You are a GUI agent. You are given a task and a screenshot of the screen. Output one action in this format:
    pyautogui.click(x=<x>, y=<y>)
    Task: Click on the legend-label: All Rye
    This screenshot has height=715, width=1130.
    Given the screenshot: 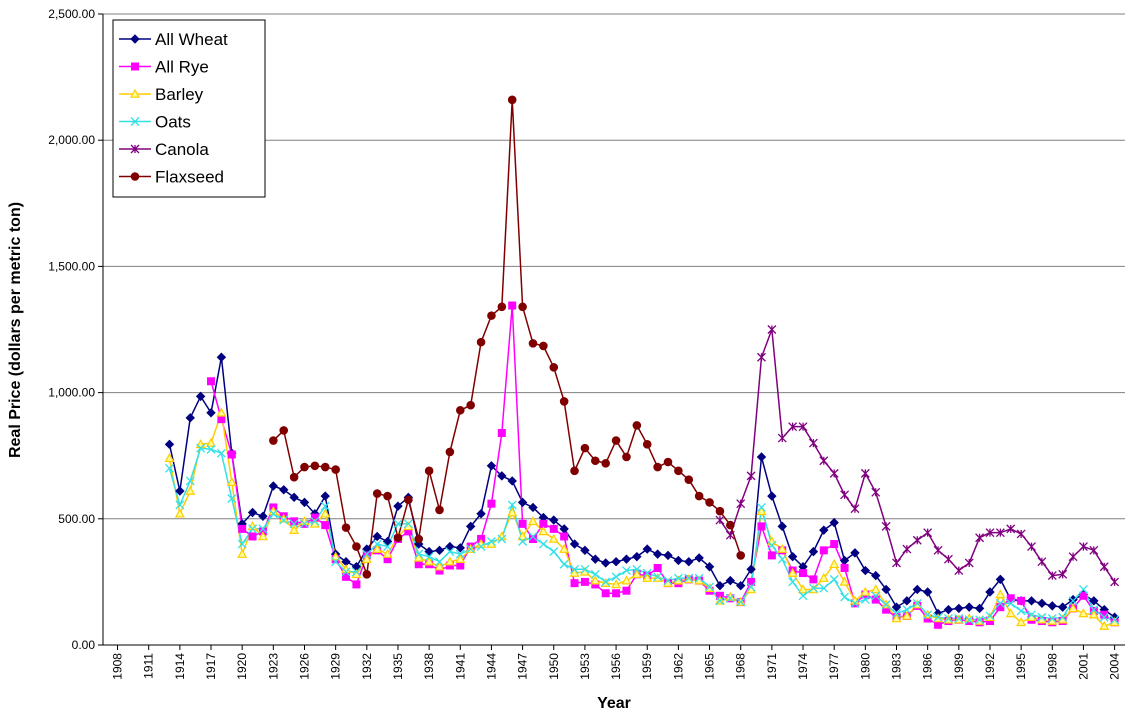 What is the action you would take?
    pyautogui.click(x=182, y=67)
    